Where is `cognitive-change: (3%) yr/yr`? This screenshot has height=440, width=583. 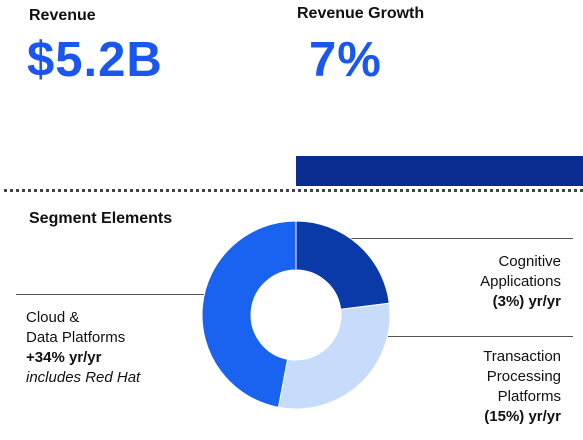 cognitive-change: (3%) yr/yr is located at coordinates (526, 301).